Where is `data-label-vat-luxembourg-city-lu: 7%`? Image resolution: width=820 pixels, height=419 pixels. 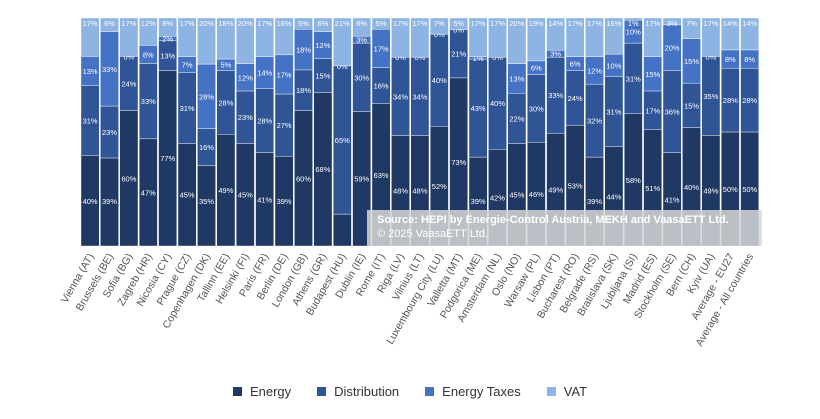
data-label-vat-luxembourg-city-lu: 7% is located at coordinates (439, 23).